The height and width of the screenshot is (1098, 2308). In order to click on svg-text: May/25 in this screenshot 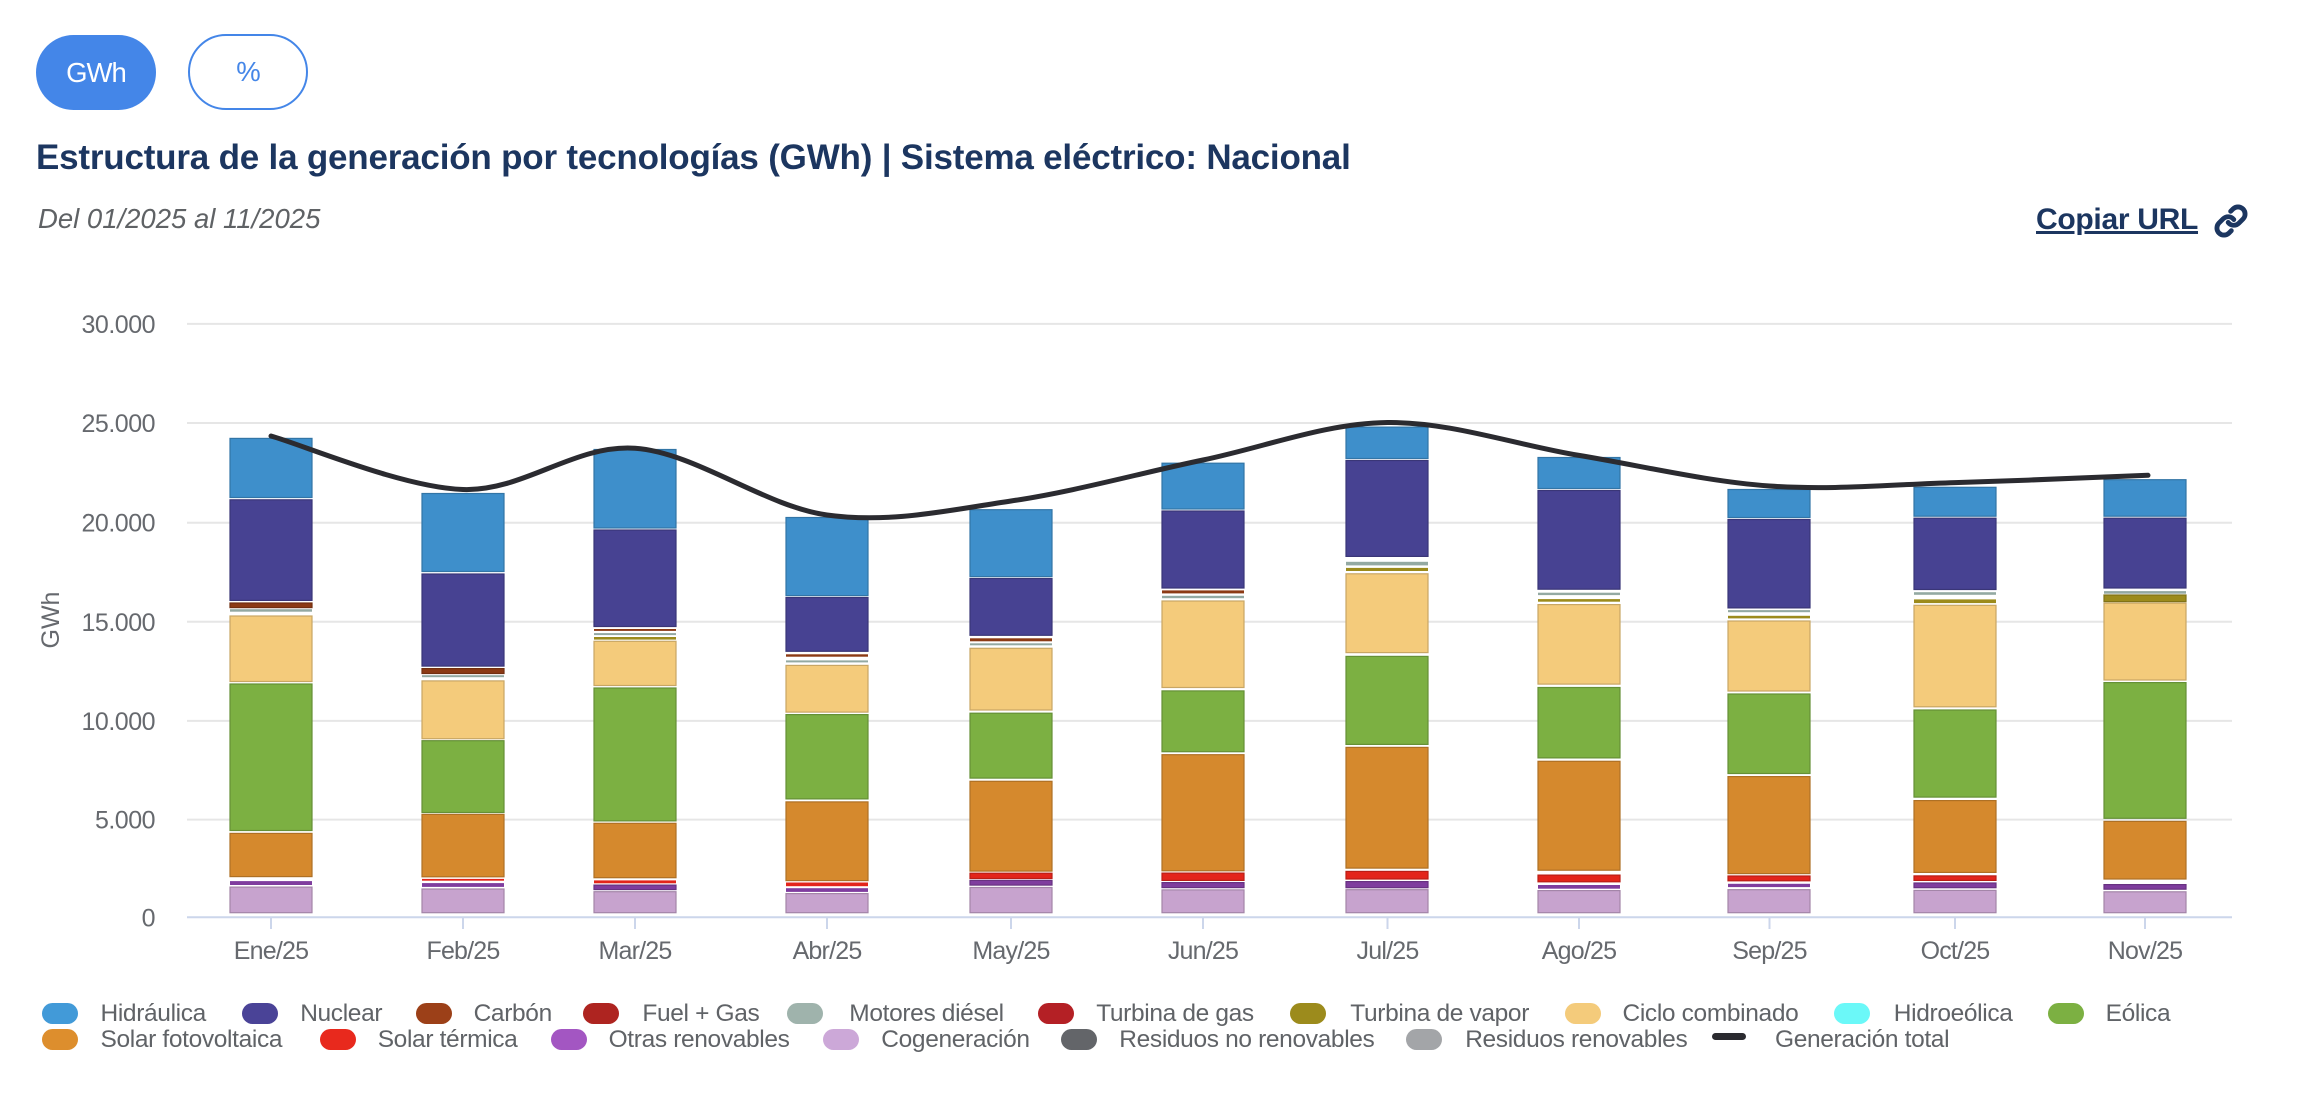, I will do `click(1010, 951)`.